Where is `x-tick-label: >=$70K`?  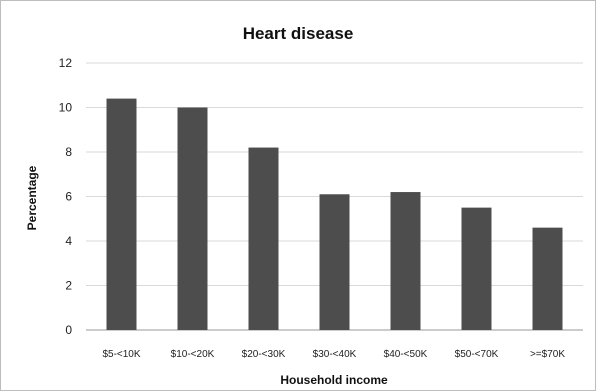 x-tick-label: >=$70K is located at coordinates (547, 354).